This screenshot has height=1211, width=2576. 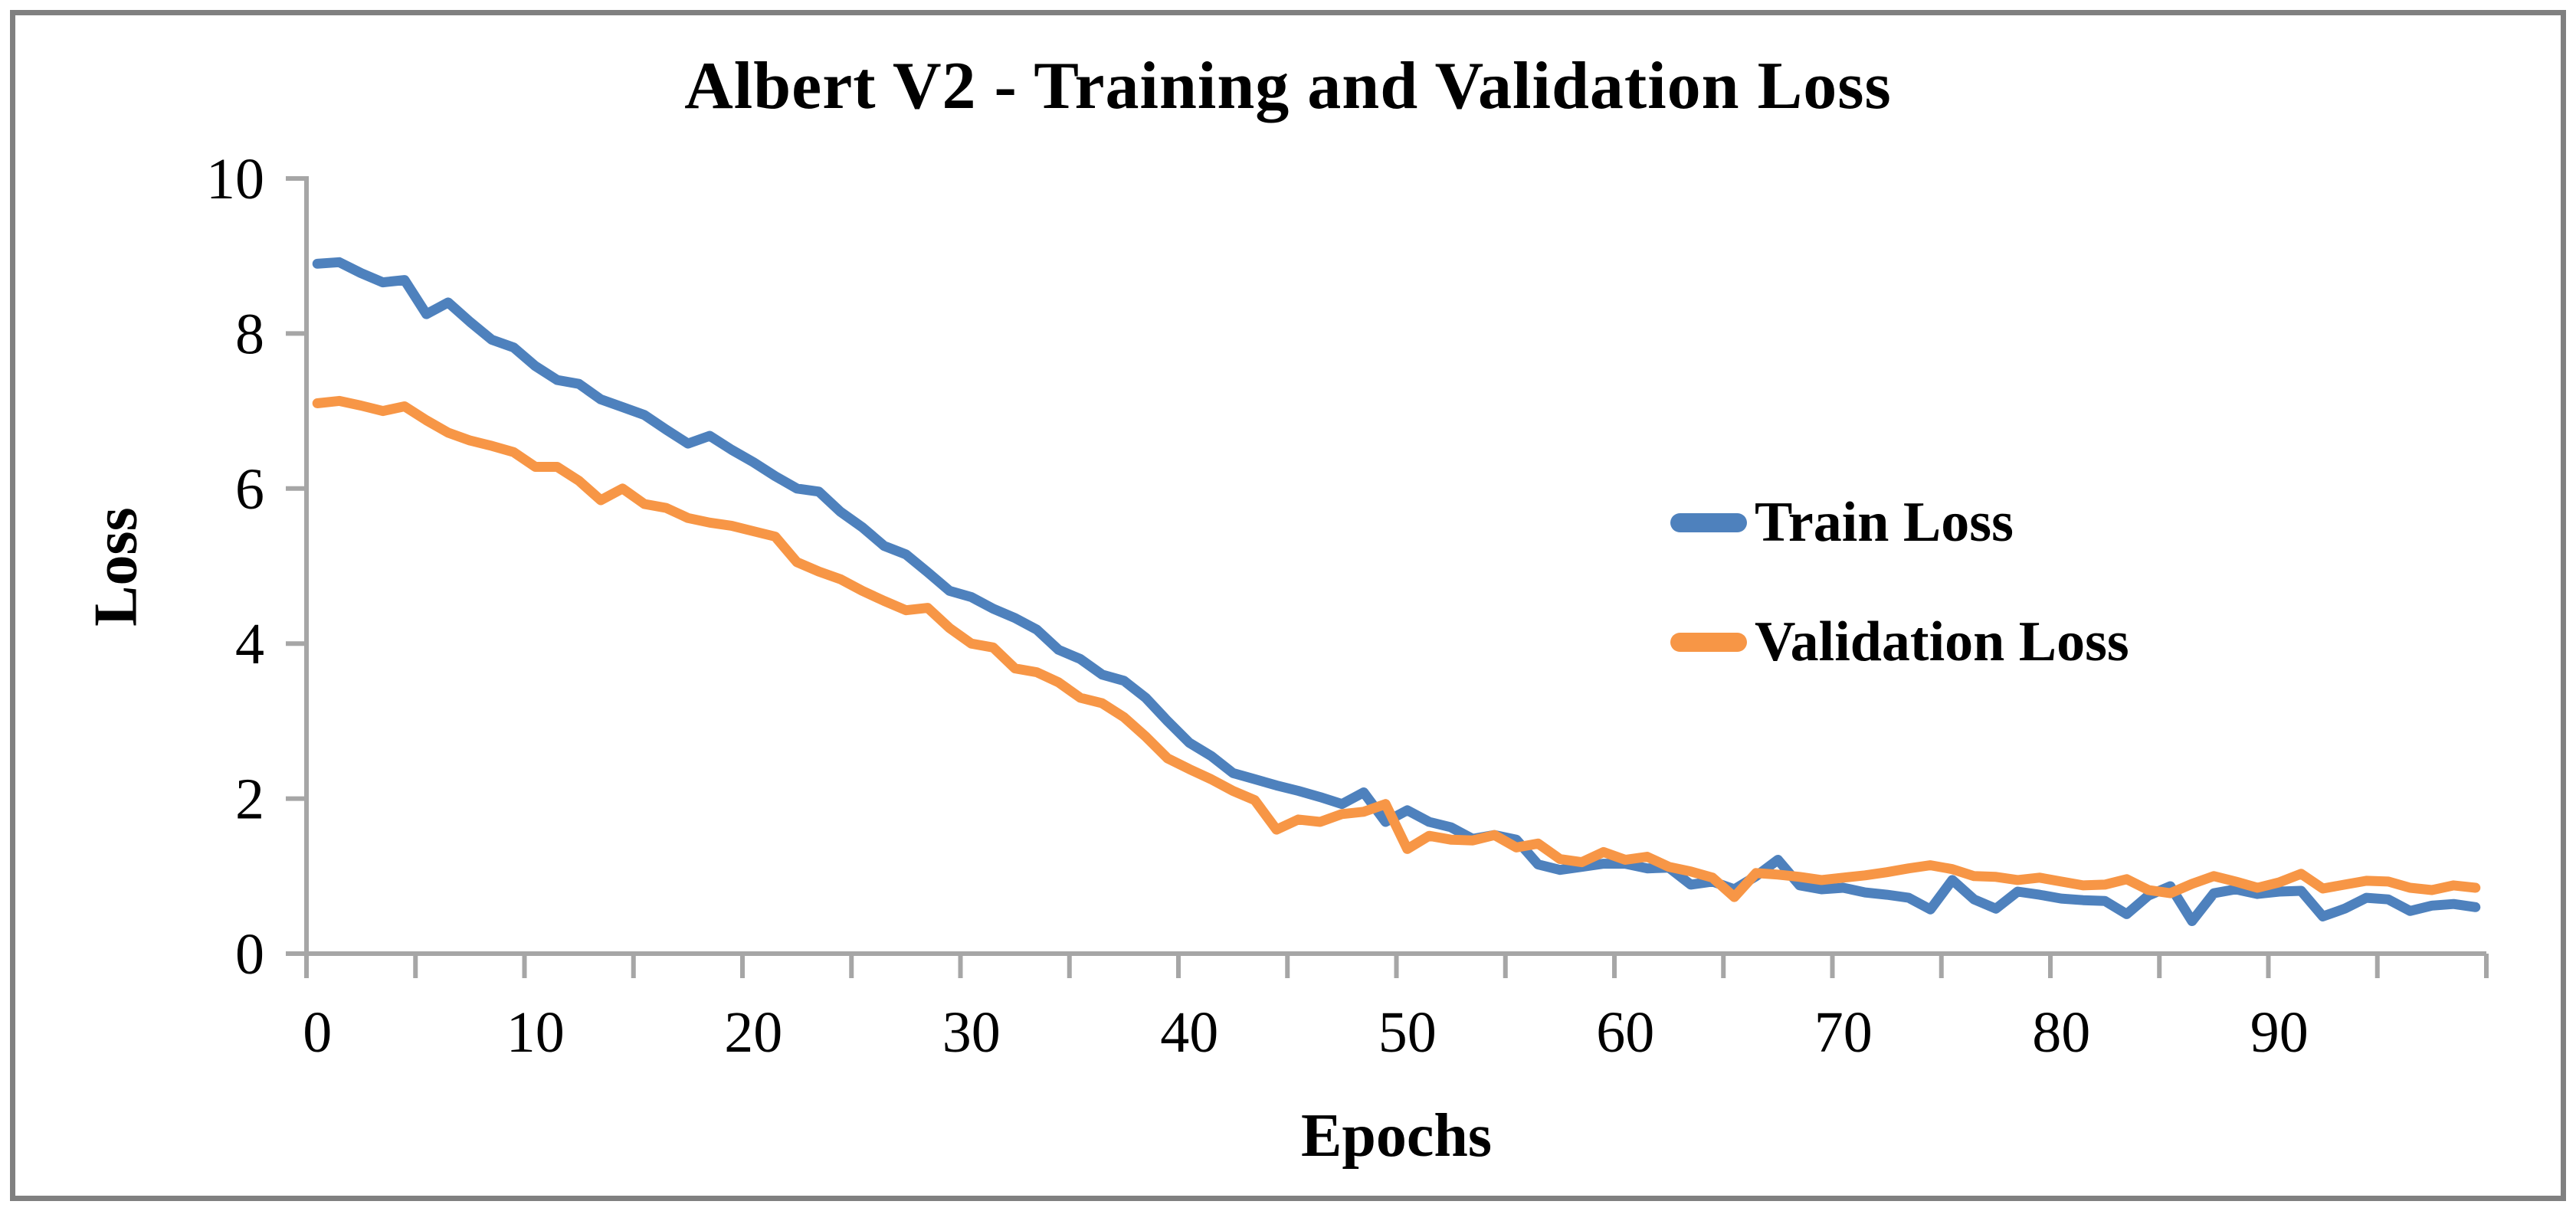 What do you see at coordinates (249, 489) in the screenshot?
I see `y-axis-tick-label: 6` at bounding box center [249, 489].